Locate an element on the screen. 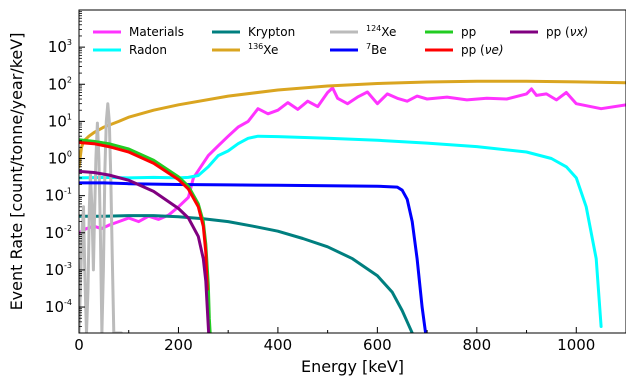 This screenshot has height=379, width=626. legend-entry: Materials is located at coordinates (156, 32).